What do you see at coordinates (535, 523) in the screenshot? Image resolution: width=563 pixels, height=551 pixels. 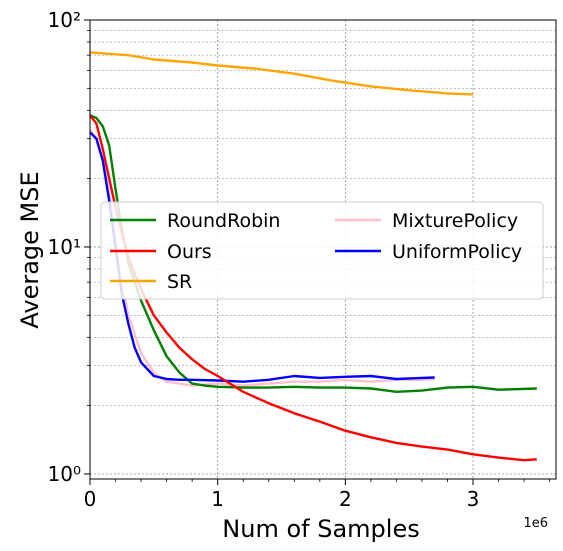 I see `x-axis-multiplier: 1e6` at bounding box center [535, 523].